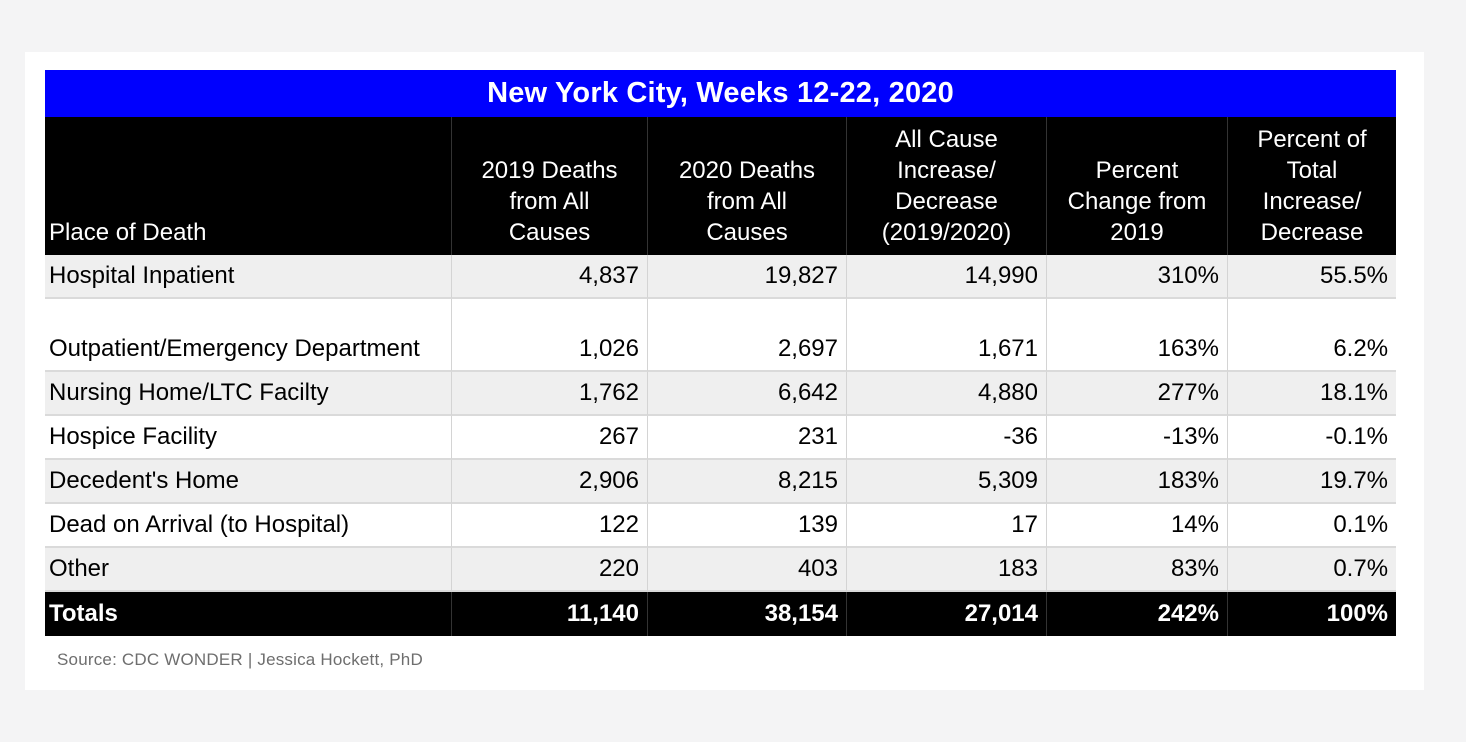 The width and height of the screenshot is (1466, 742). Describe the element at coordinates (1137, 394) in the screenshot. I see `cell-percent-change: 277%` at that location.